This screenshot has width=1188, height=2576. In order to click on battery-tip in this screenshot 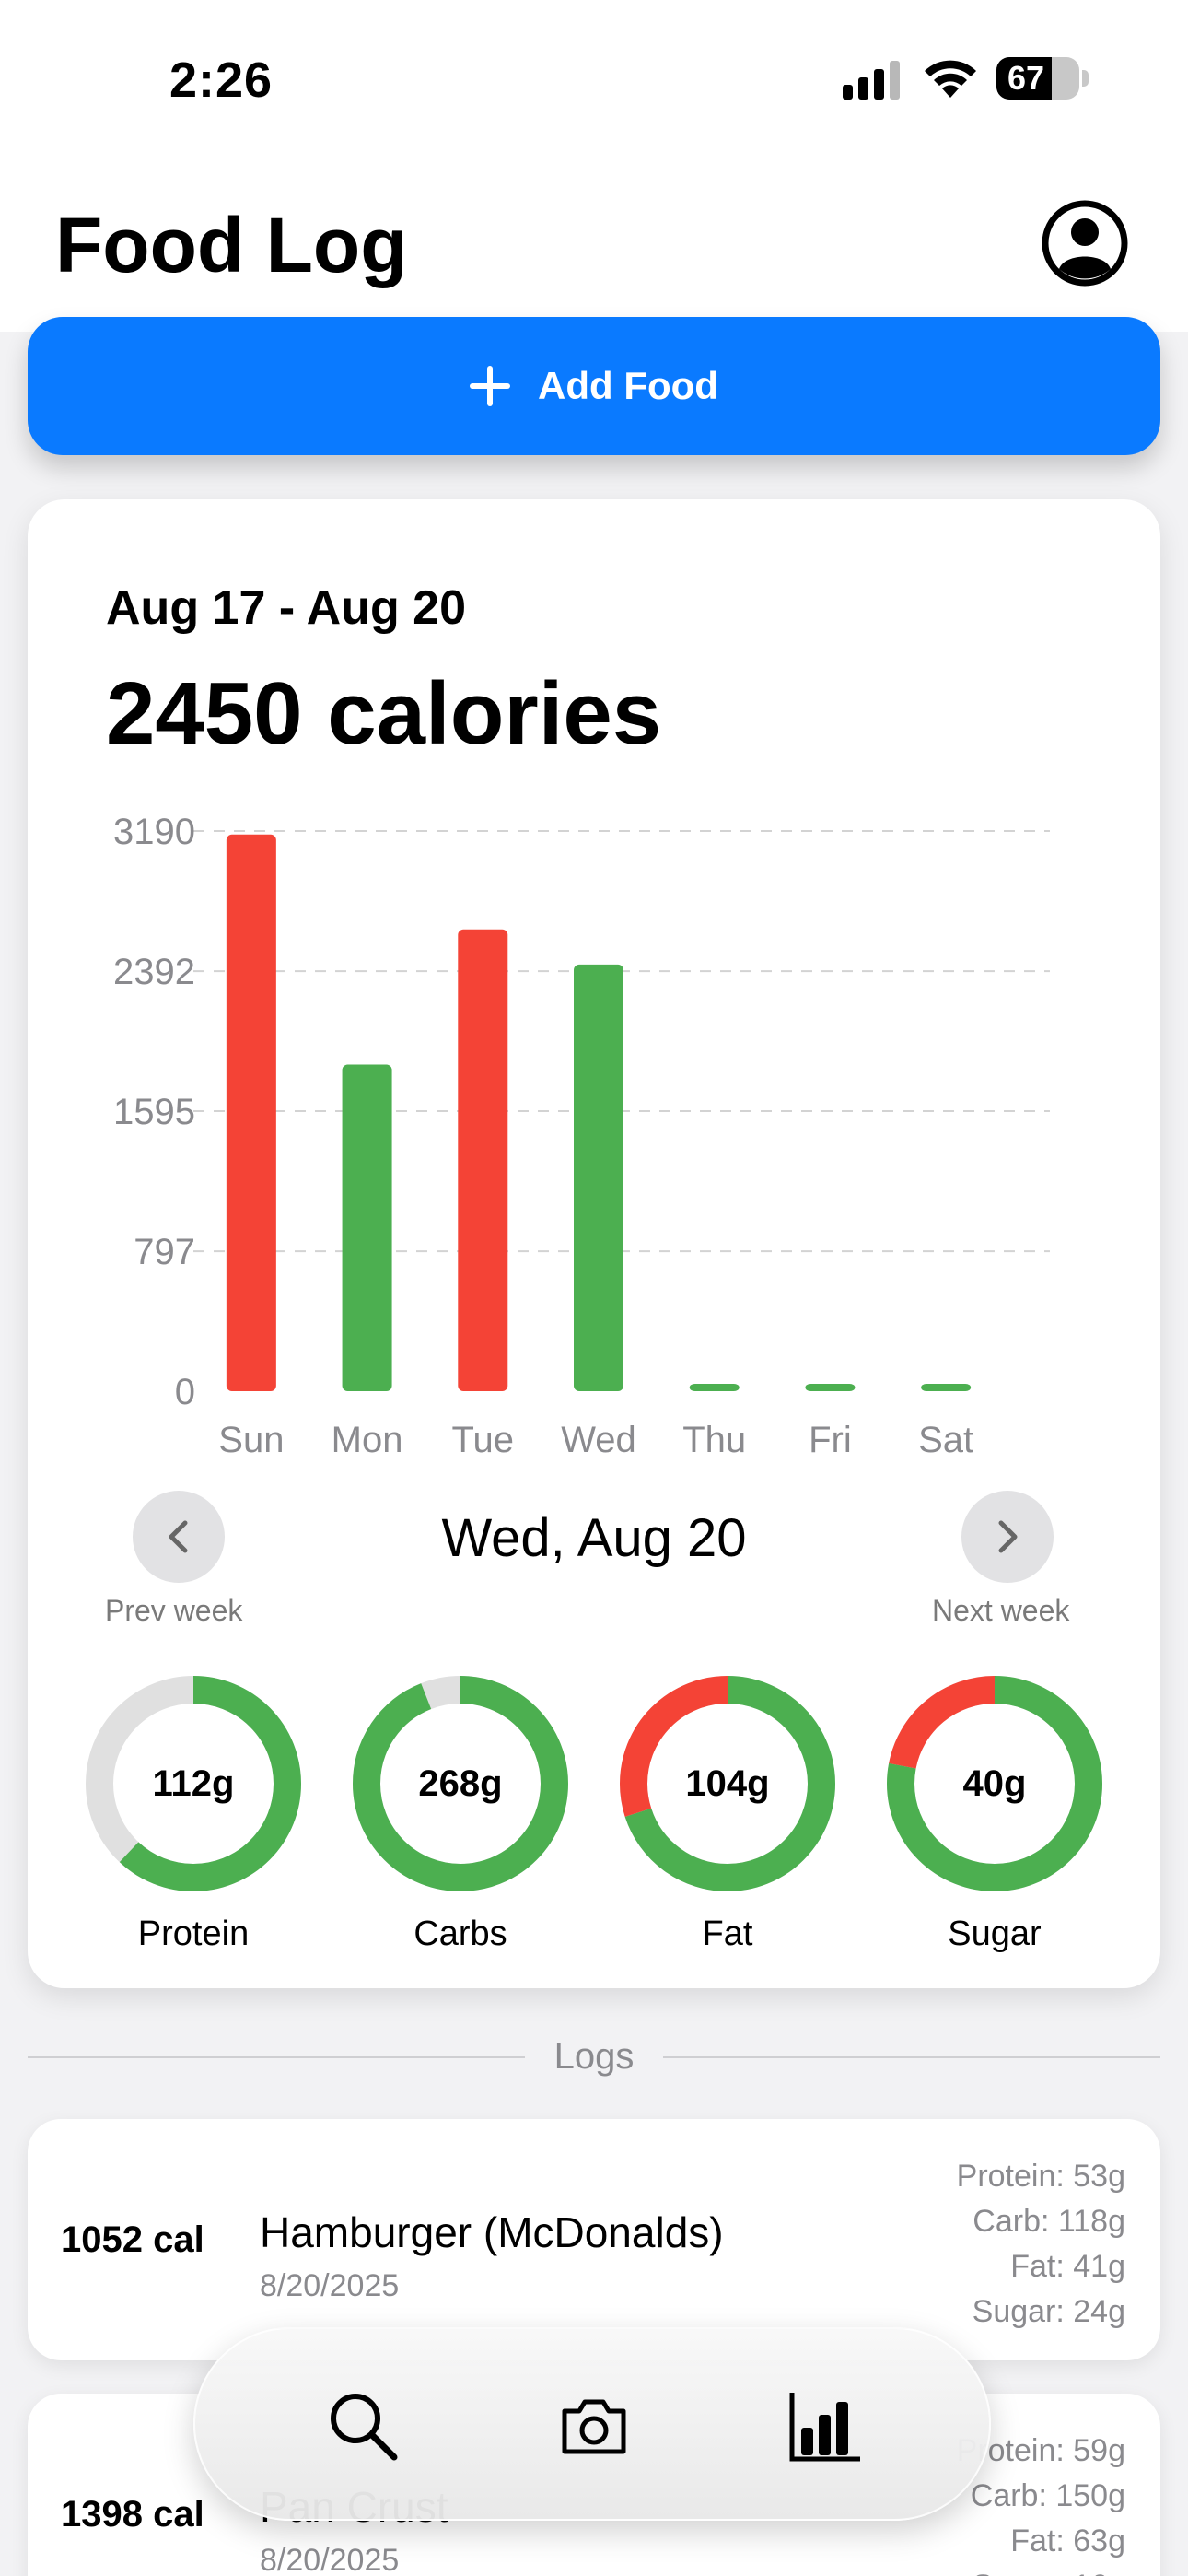, I will do `click(1085, 78)`.